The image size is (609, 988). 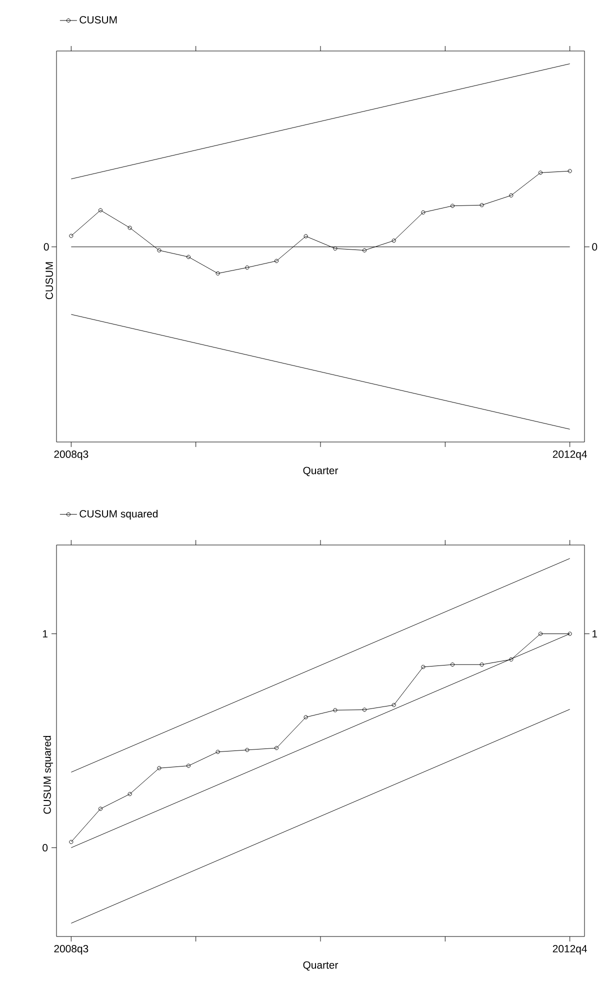 I want to click on ref-line-label: 0, so click(x=595, y=247).